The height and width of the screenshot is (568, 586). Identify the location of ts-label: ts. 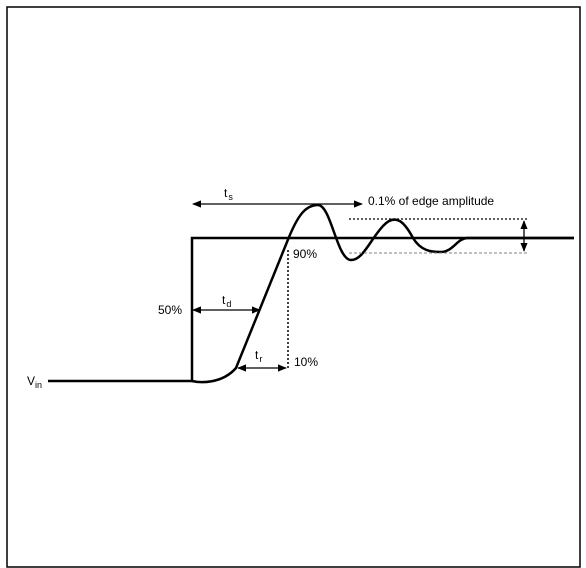
(228, 194).